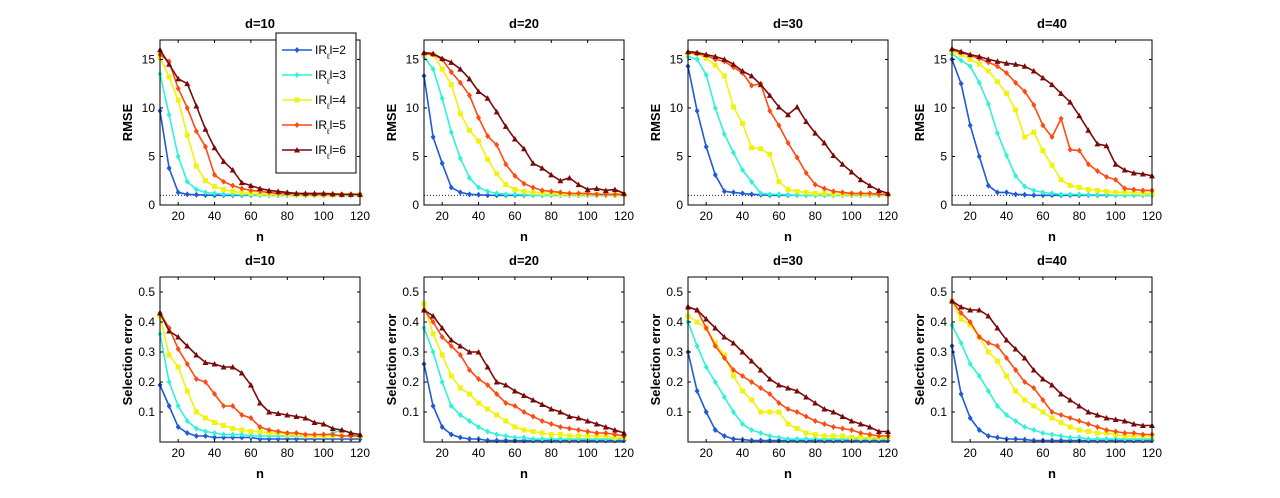 The width and height of the screenshot is (1280, 498). Describe the element at coordinates (316, 103) in the screenshot. I see `legend: IRℓl=2 IRℓl=3 IRℓl=4 IRℓl=5 IRℓl=6` at that location.